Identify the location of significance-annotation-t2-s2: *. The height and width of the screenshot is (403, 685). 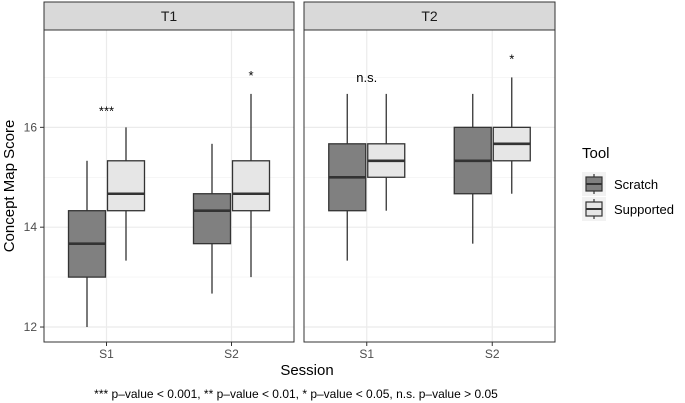
(511, 58).